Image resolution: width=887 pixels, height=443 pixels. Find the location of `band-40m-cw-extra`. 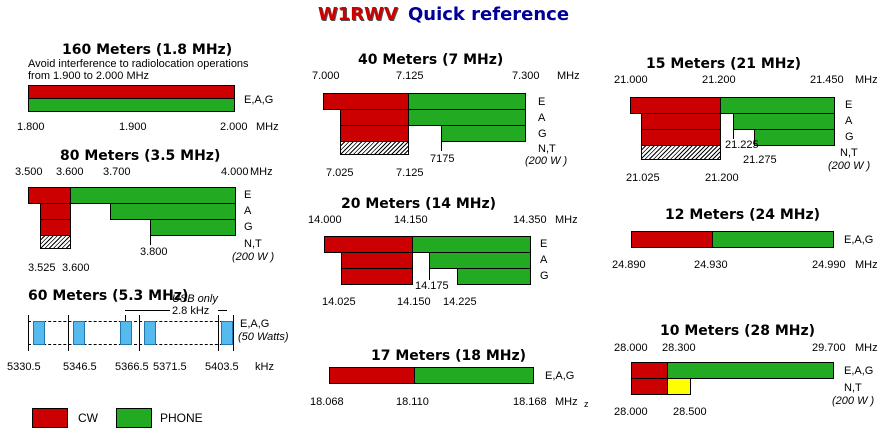

band-40m-cw-extra is located at coordinates (366, 101).